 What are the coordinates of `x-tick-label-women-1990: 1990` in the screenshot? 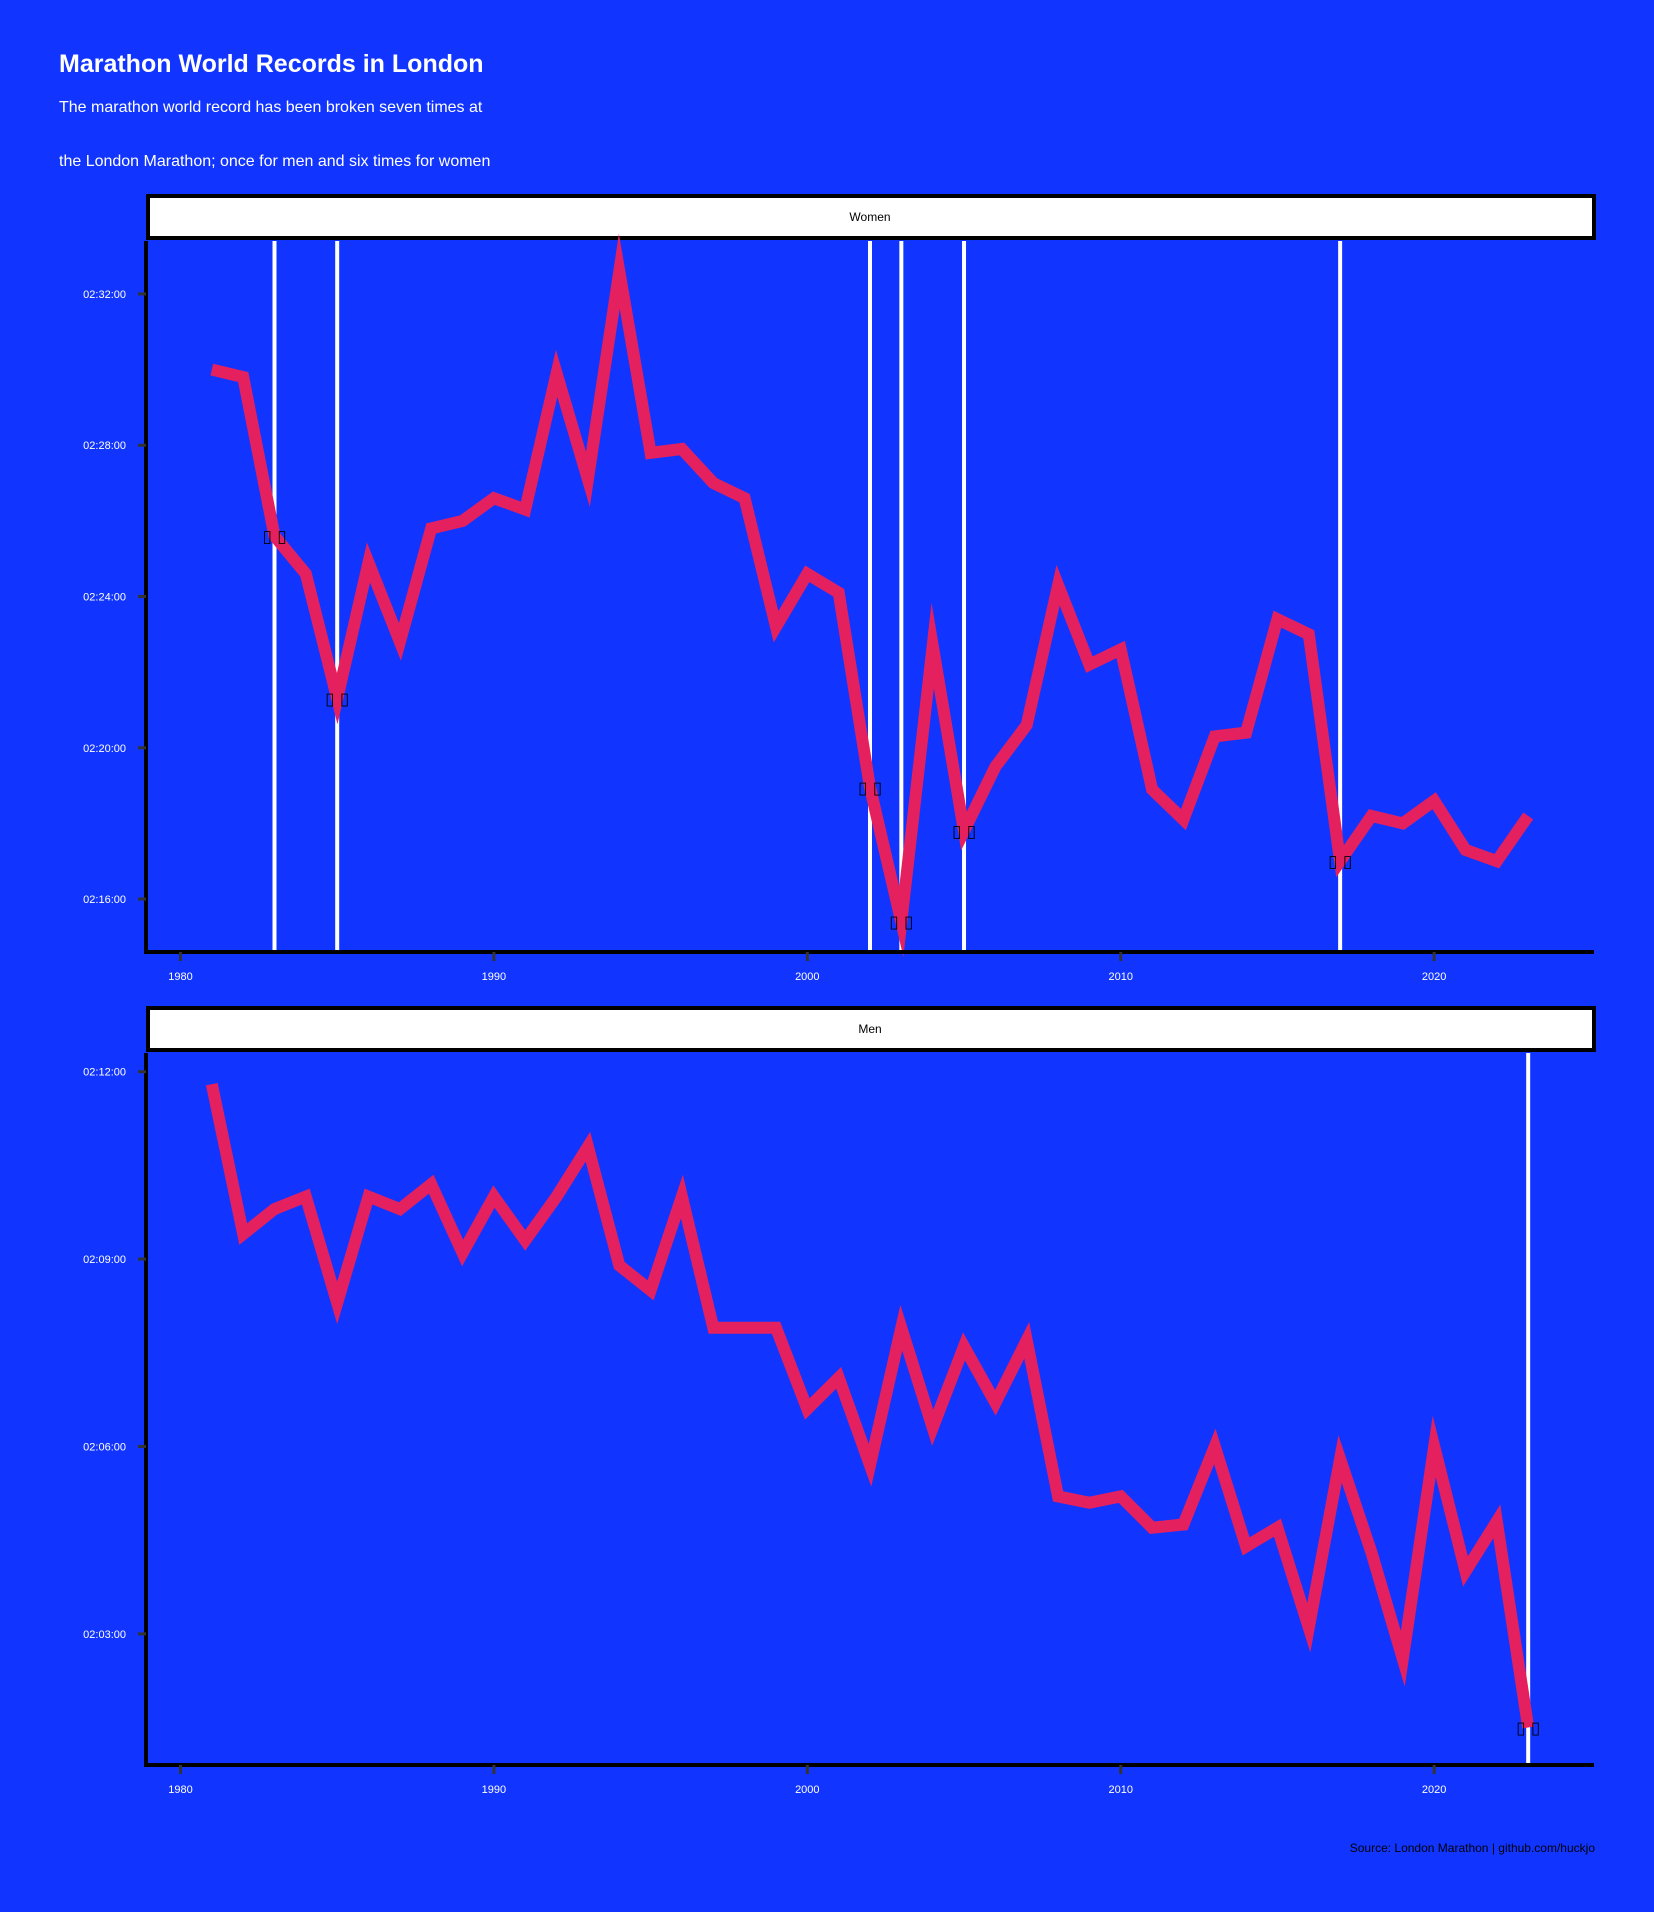 It's located at (494, 977).